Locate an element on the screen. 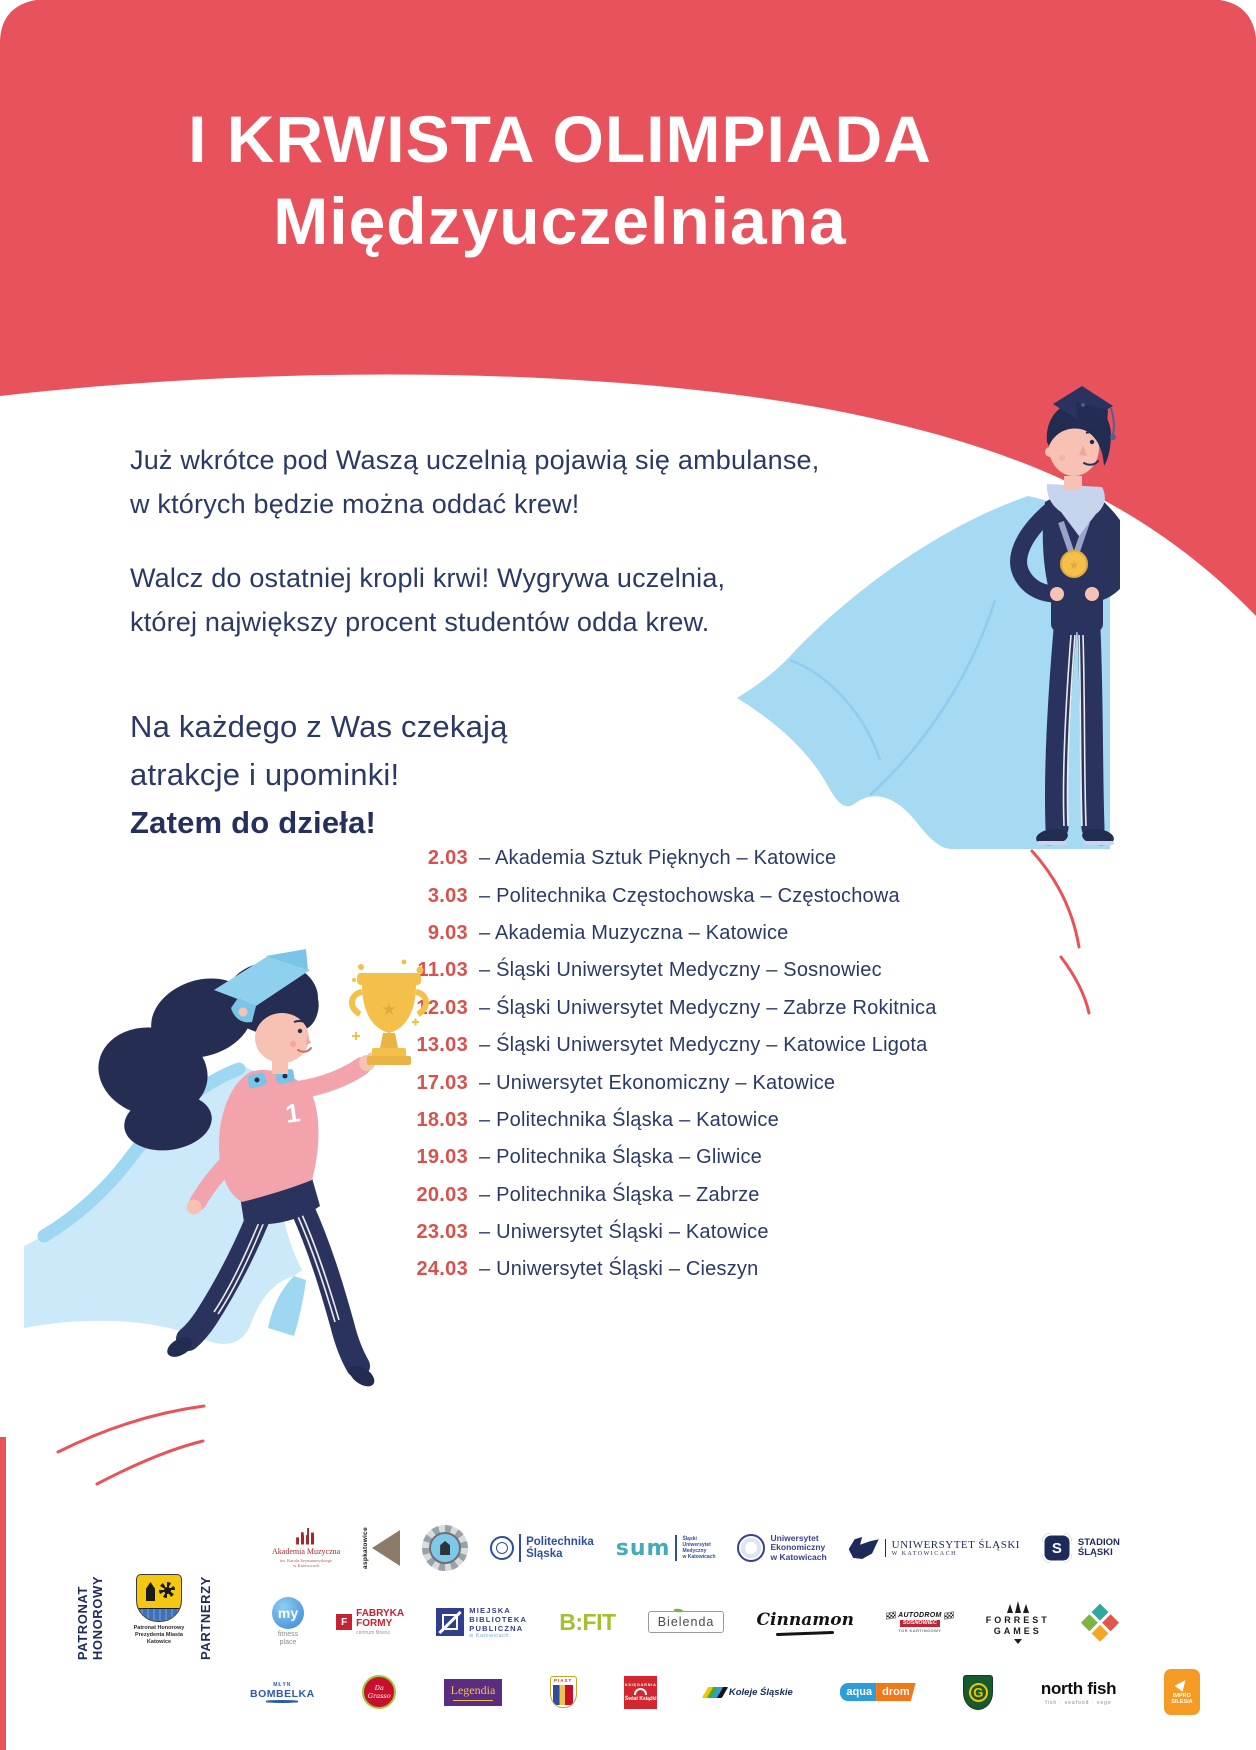 This screenshot has width=1256, height=1750. poster-title: I KRWISTA OLIMPIADA Międzyuczelniana is located at coordinates (560, 180).